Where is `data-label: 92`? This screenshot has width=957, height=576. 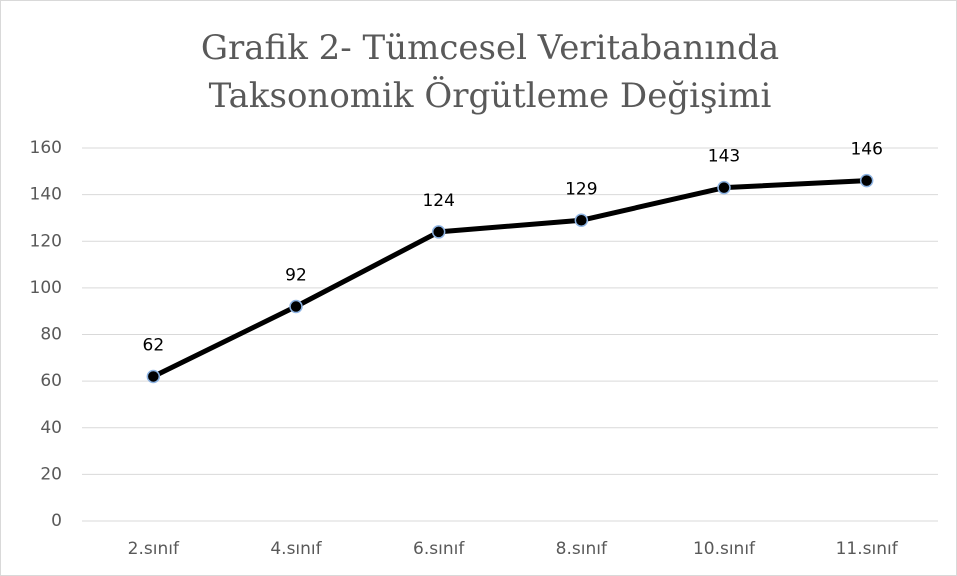 data-label: 92 is located at coordinates (296, 276).